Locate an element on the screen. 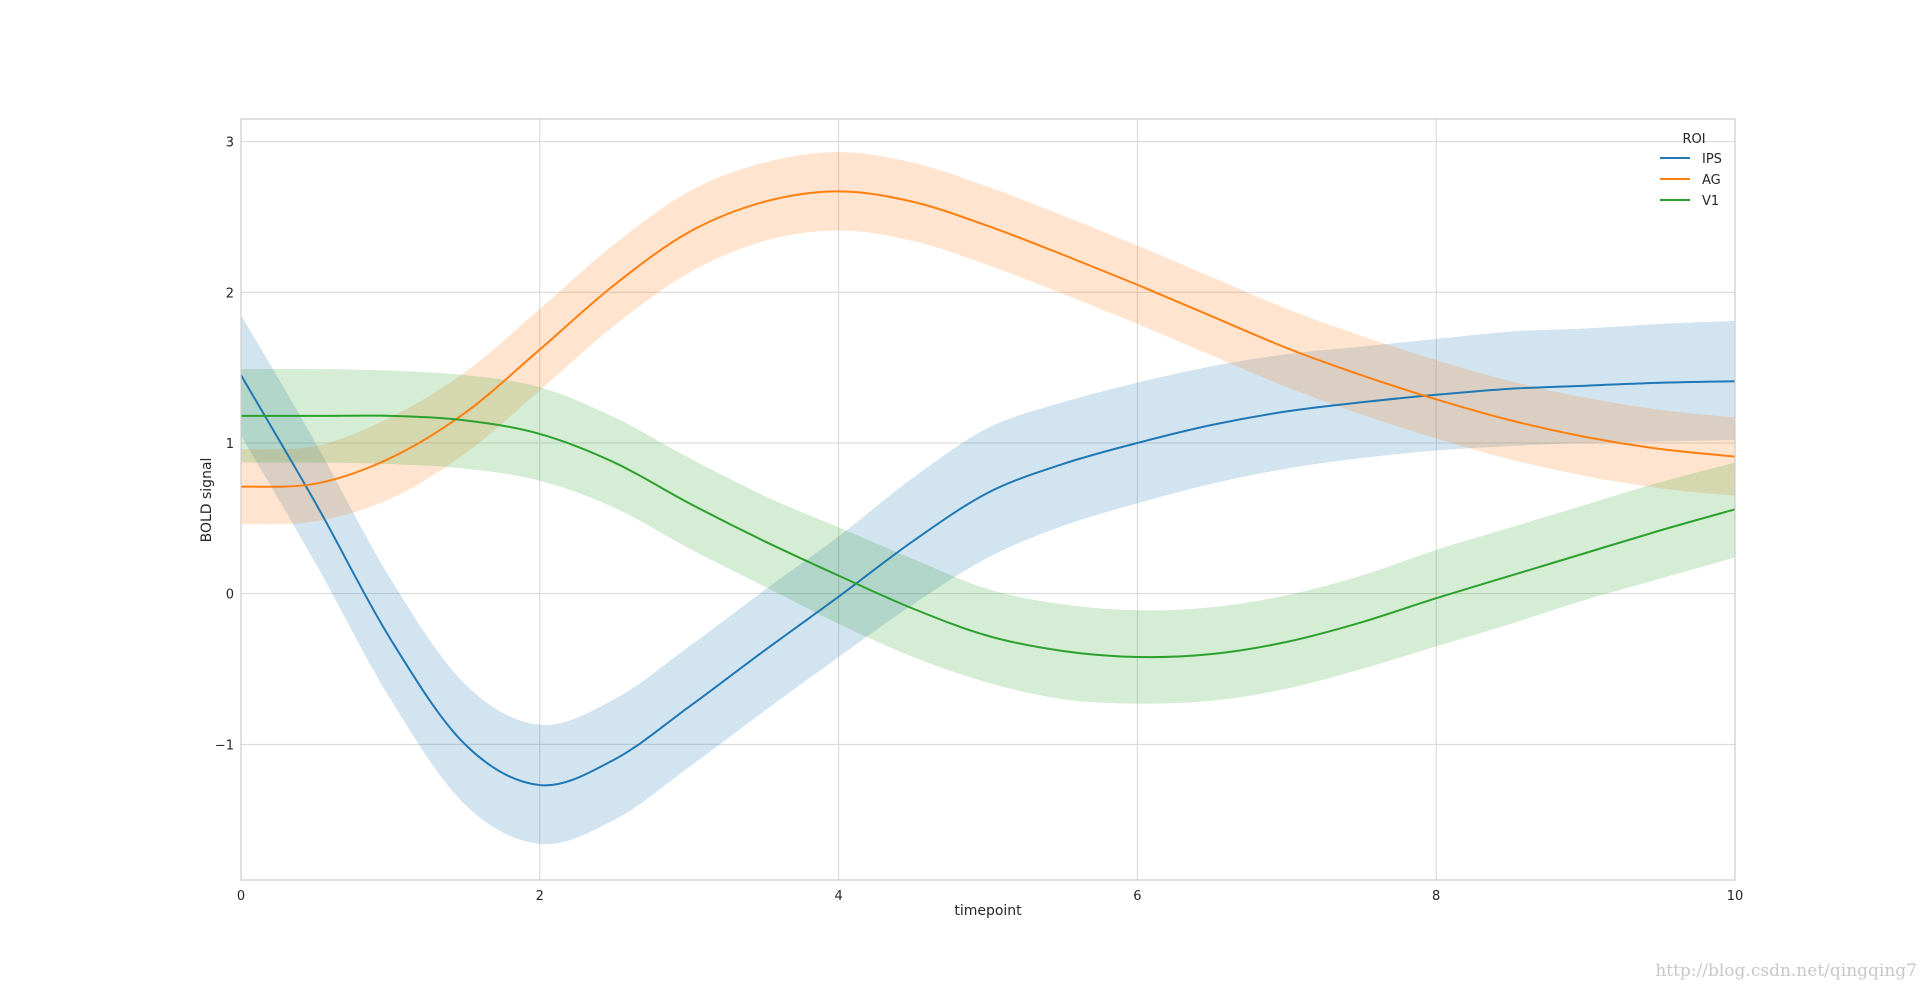 The height and width of the screenshot is (984, 1920). y-tick-label: 1 is located at coordinates (230, 444).